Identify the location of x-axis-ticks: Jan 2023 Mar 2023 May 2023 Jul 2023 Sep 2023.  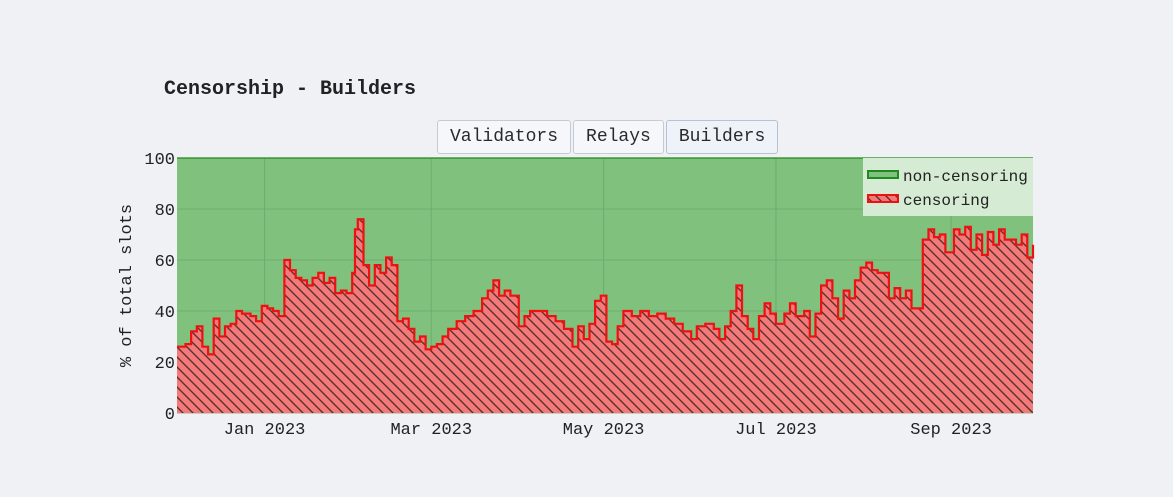
(608, 430).